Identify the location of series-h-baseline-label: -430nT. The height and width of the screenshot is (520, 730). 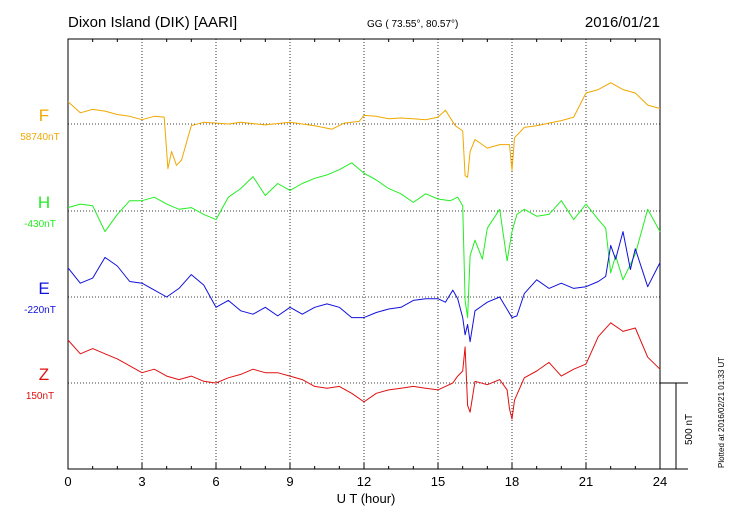
(40, 224).